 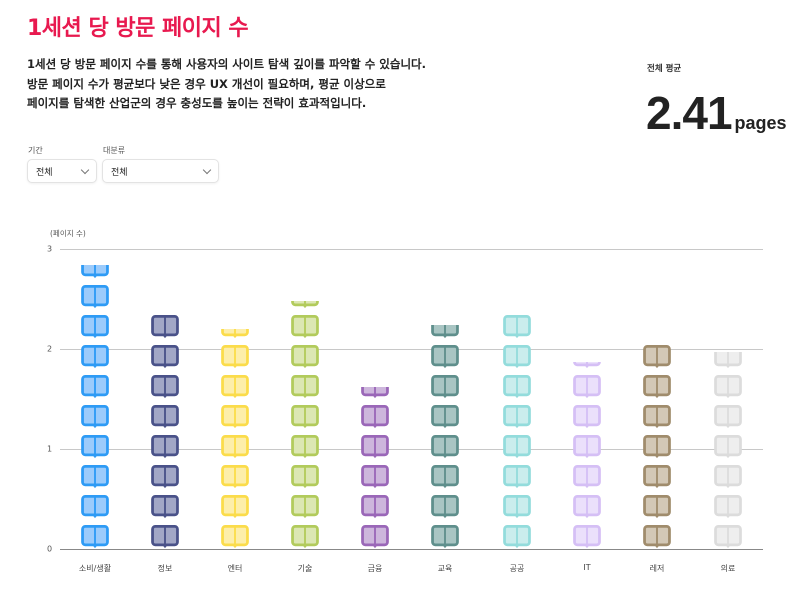 What do you see at coordinates (657, 568) in the screenshot?
I see `x-tick-label: 레저` at bounding box center [657, 568].